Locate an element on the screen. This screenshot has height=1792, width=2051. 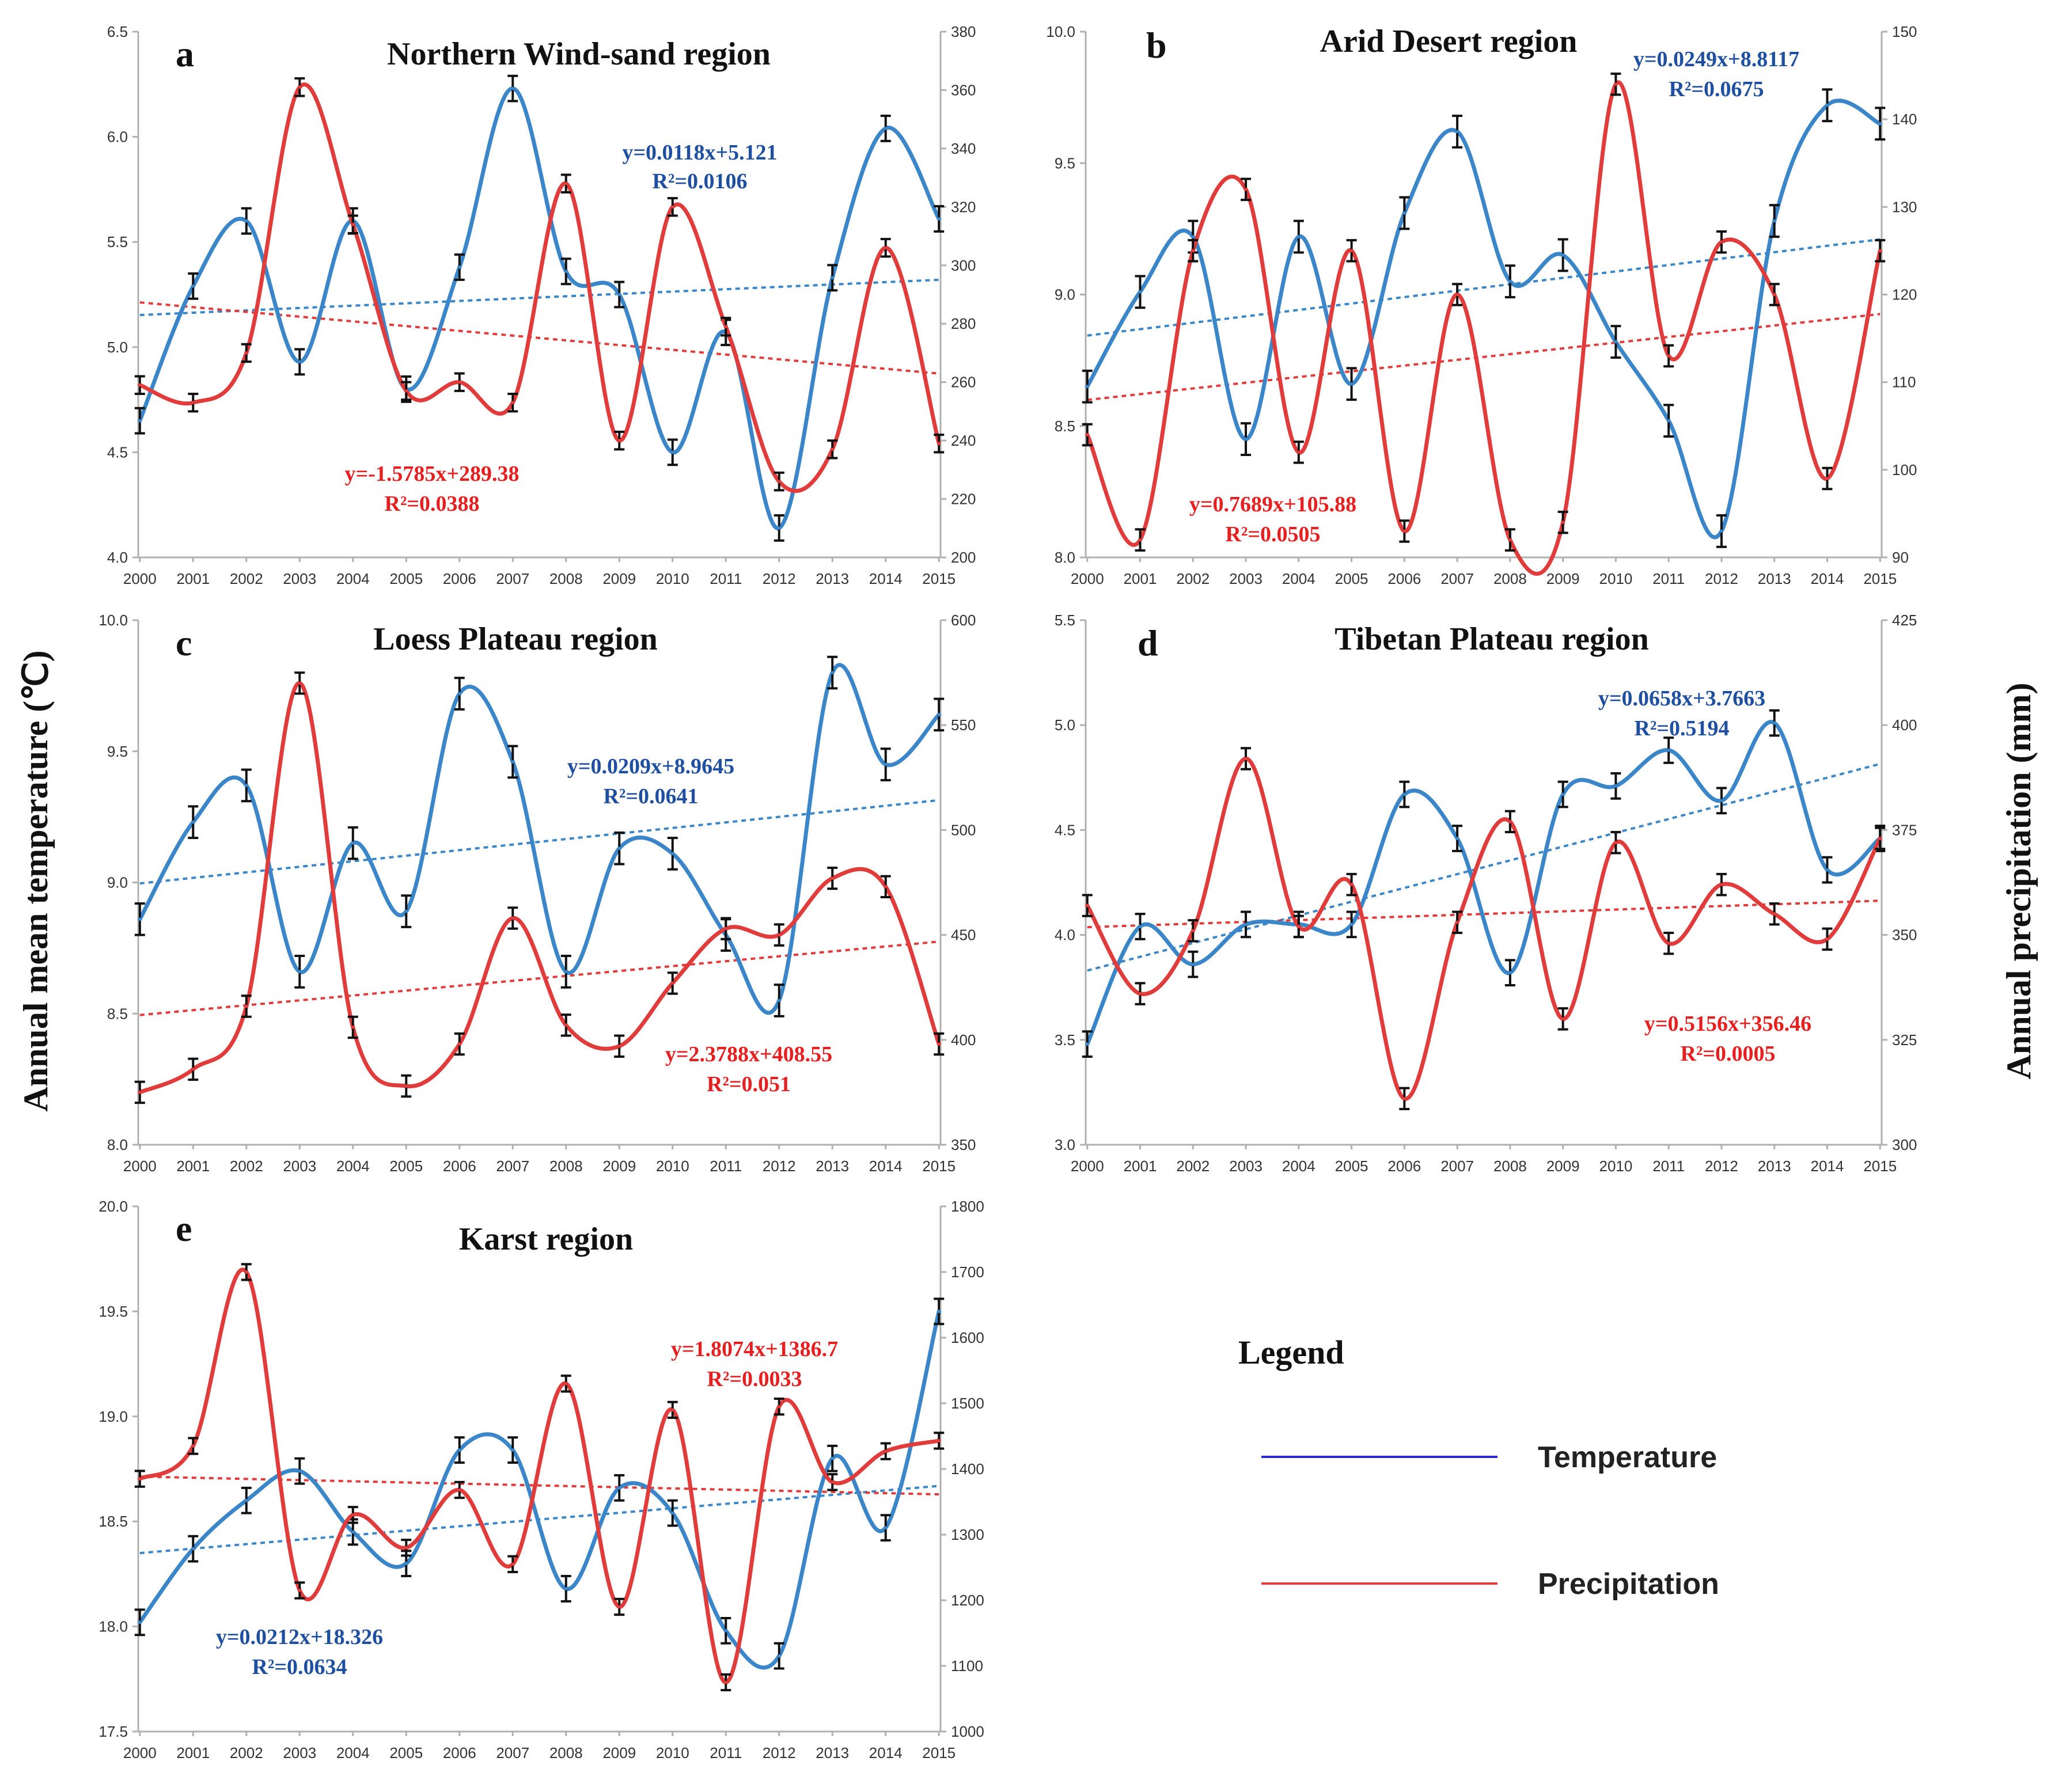
x-tick-label: 2005 is located at coordinates (406, 578).